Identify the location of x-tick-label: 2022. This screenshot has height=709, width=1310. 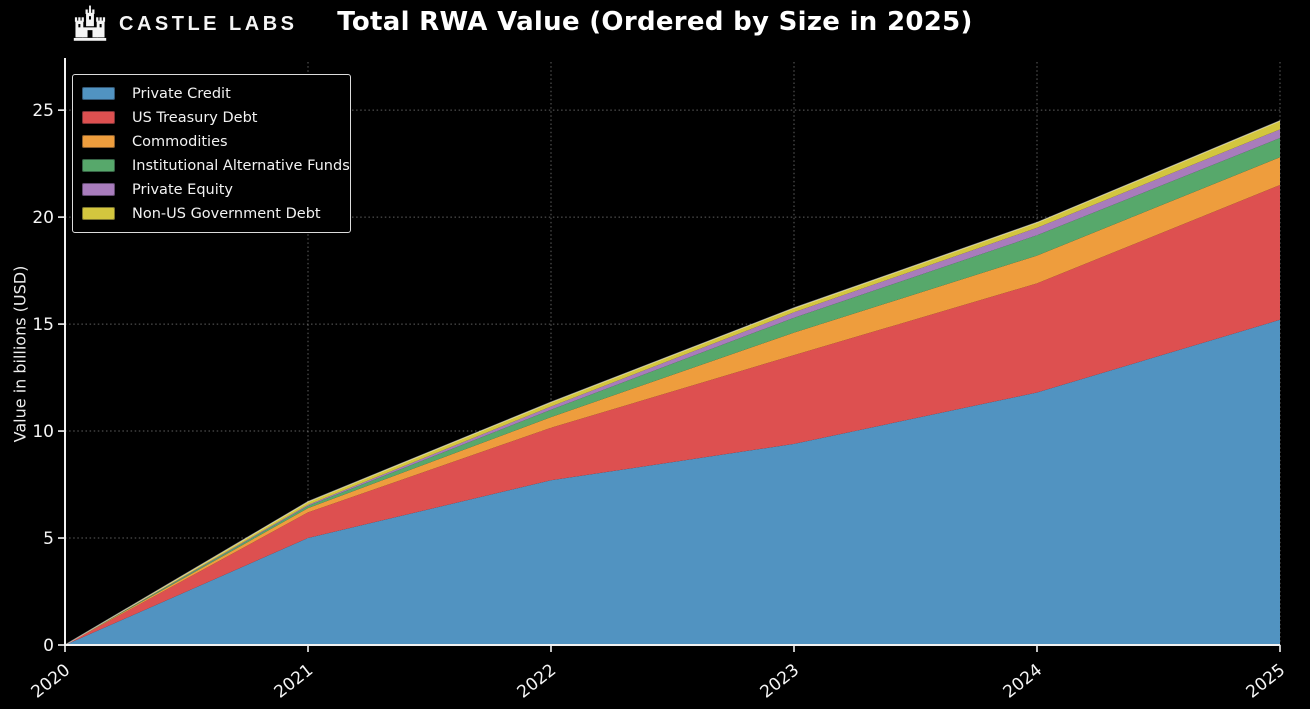
(537, 681).